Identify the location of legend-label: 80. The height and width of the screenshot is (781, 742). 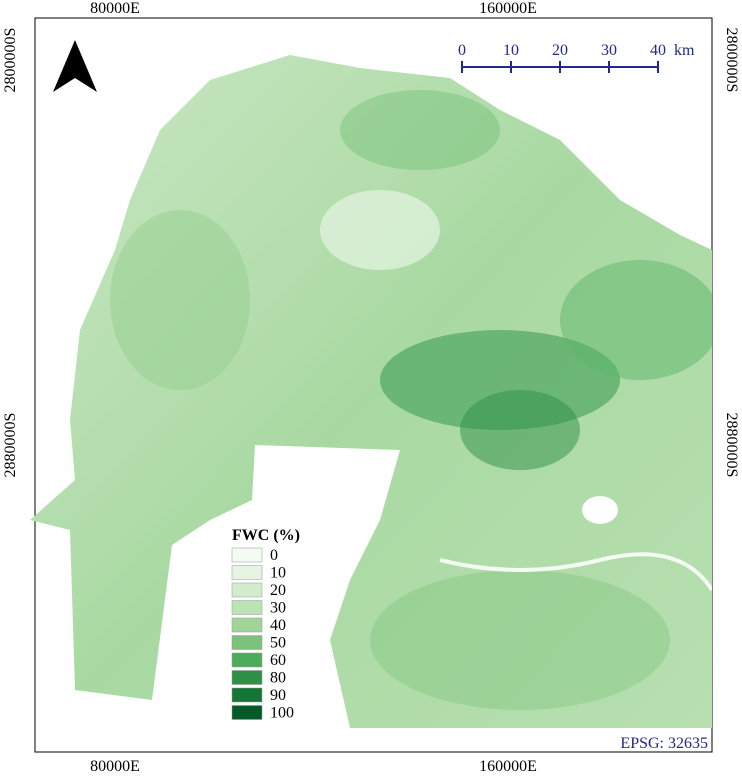
(278, 678).